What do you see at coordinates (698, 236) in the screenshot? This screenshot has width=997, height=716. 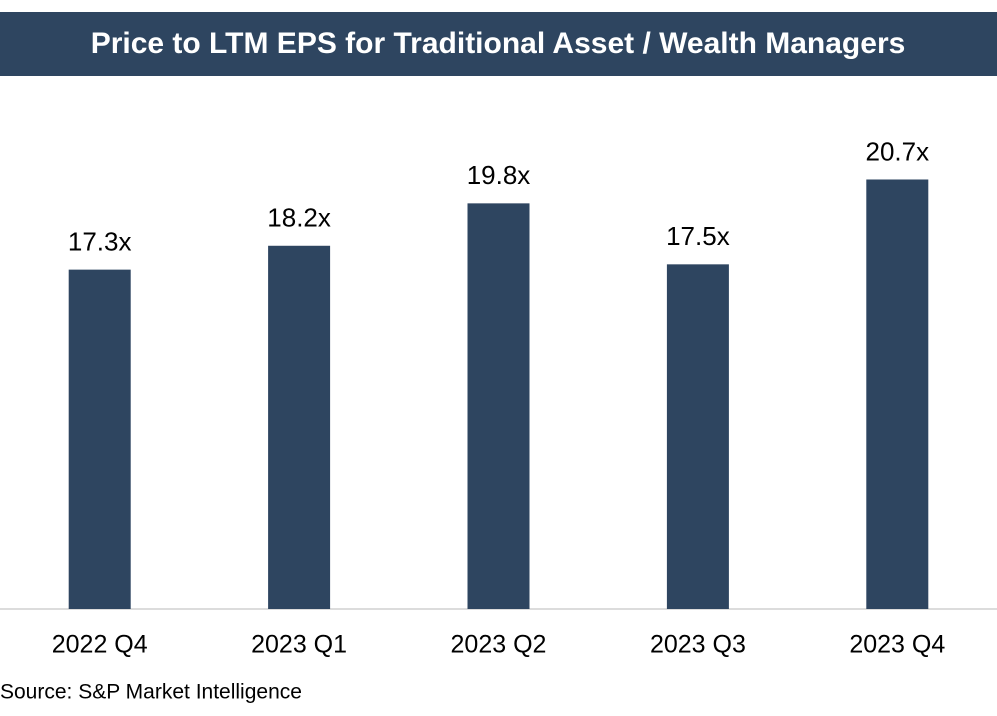 I see `value-label: 17.5x` at bounding box center [698, 236].